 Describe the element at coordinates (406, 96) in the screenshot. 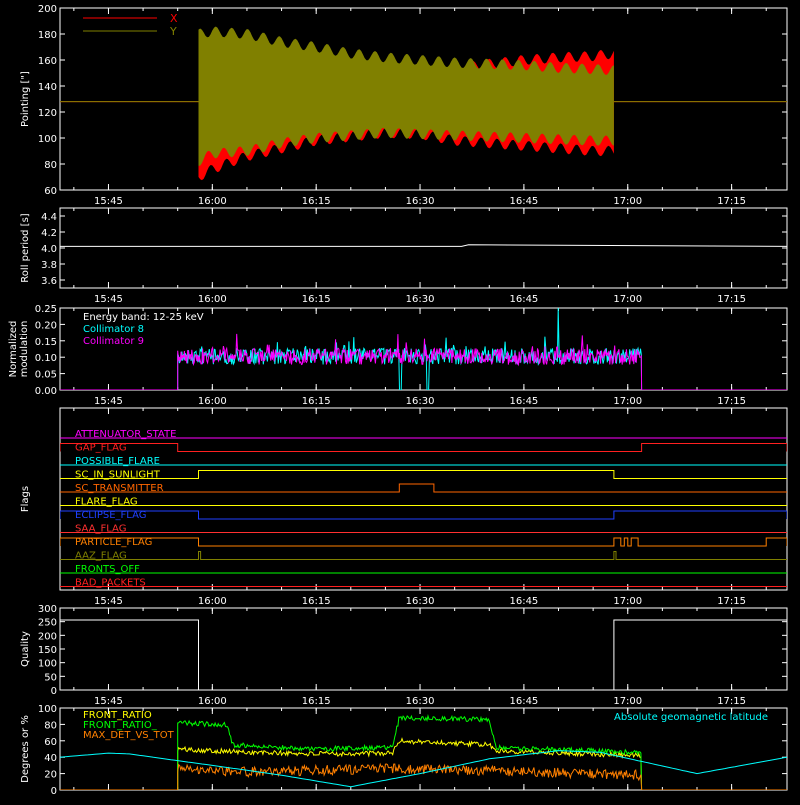

I see `series-Y-band` at that location.